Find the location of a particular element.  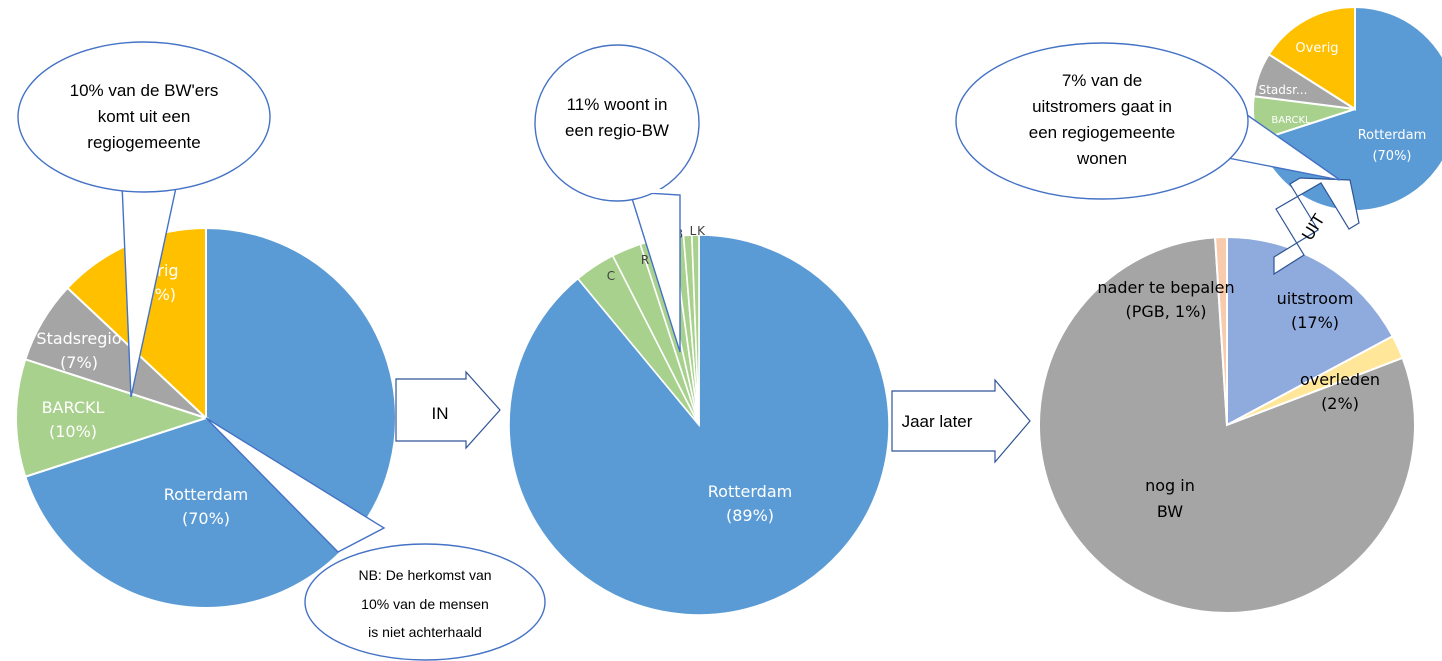

slice-label: Overig is located at coordinates (1316, 48).